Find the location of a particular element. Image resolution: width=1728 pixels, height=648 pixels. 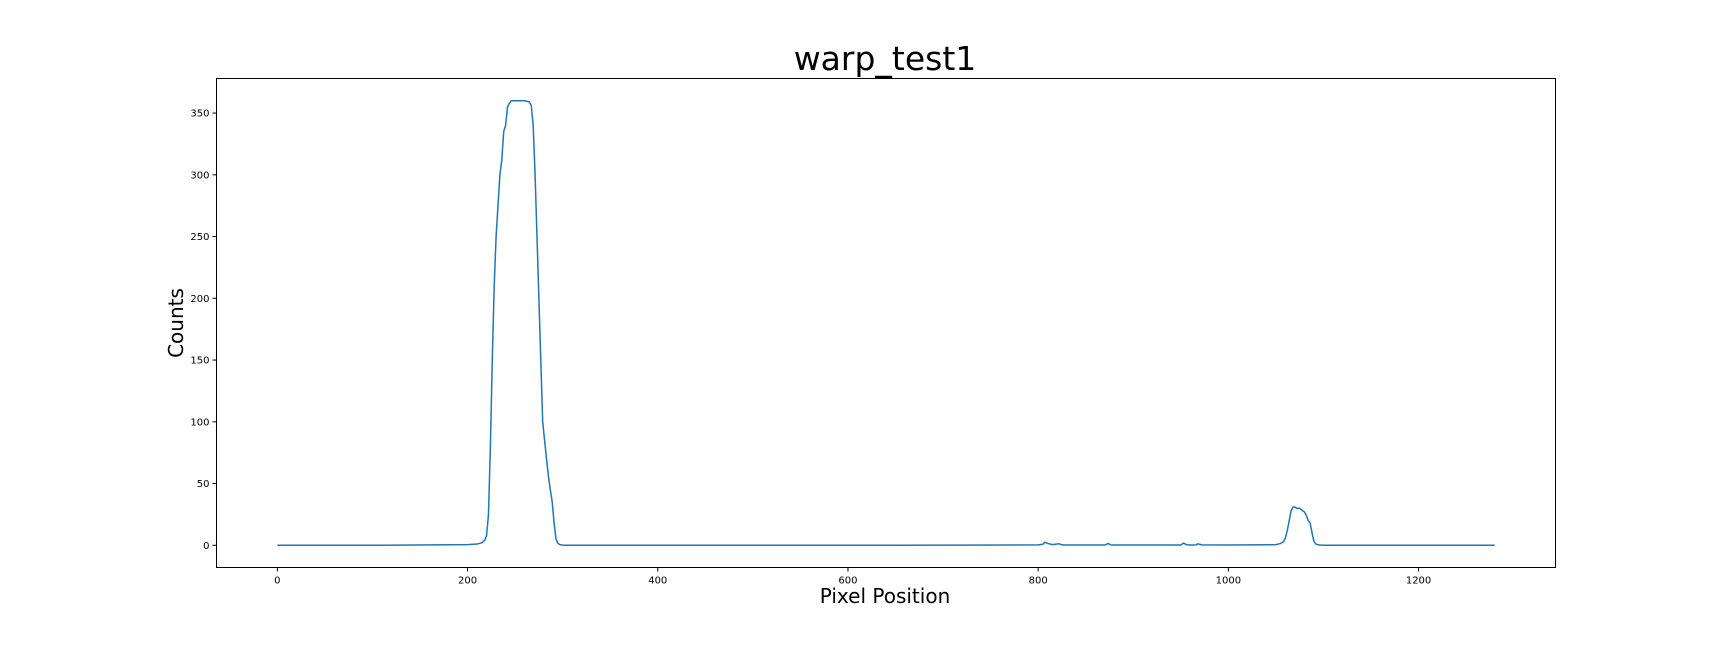

y-tick-label: 200 is located at coordinates (199, 299).